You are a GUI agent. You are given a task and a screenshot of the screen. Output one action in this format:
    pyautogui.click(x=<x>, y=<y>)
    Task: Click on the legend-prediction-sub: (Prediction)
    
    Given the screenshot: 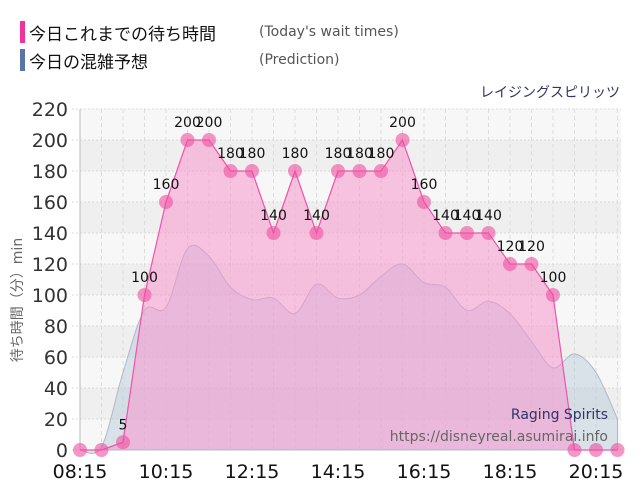 What is the action you would take?
    pyautogui.click(x=299, y=60)
    